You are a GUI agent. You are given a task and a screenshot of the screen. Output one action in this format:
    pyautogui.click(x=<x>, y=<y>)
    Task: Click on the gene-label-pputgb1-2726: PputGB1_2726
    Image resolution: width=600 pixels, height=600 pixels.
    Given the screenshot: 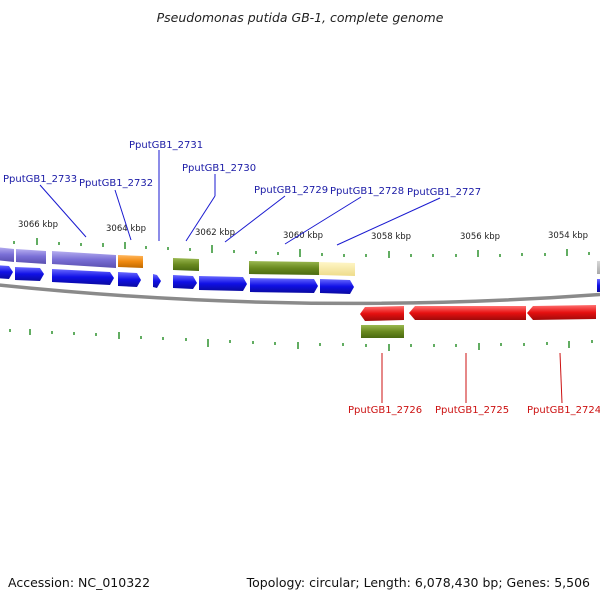 What is the action you would take?
    pyautogui.click(x=385, y=410)
    